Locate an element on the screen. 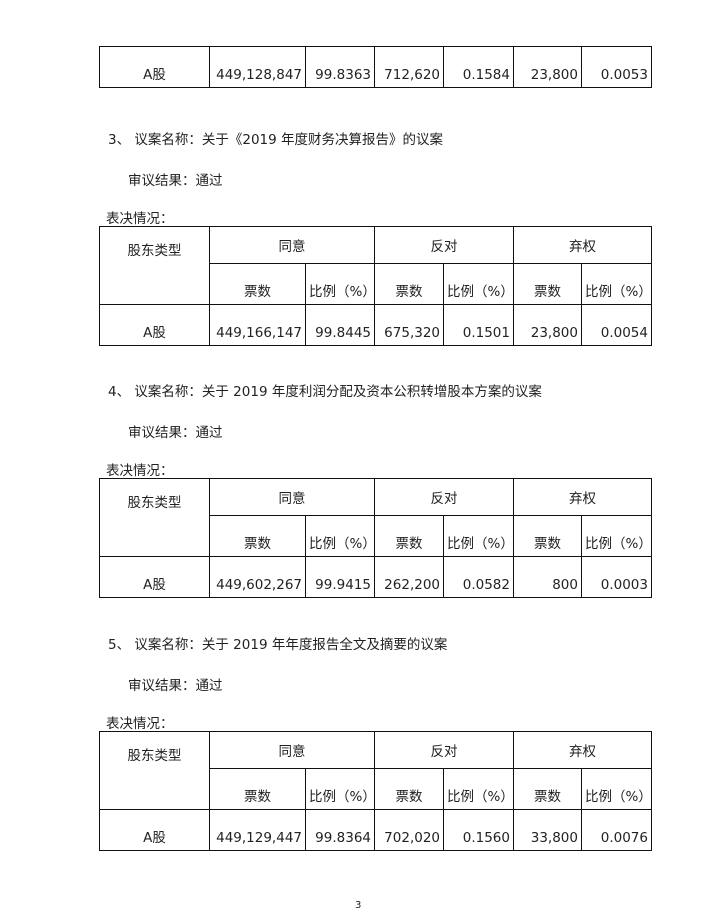 The height and width of the screenshot is (914, 718). cell: 0.0053 is located at coordinates (616, 67).